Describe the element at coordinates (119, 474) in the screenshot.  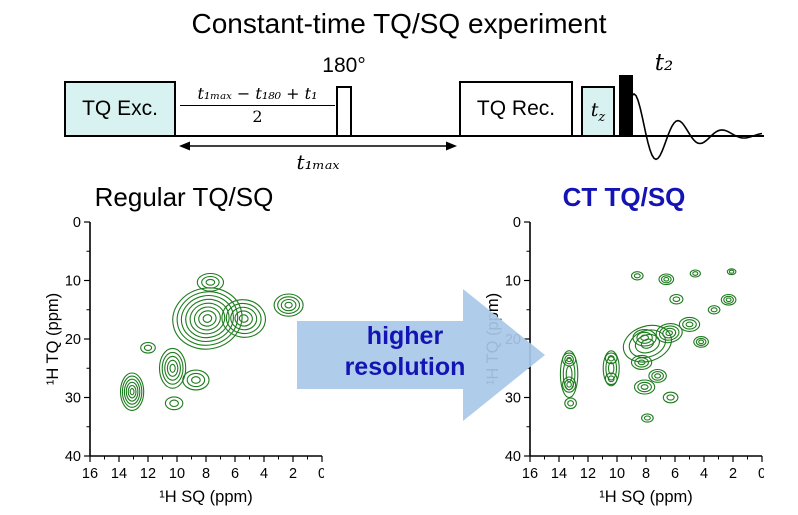
I see `x-tick-label: 14` at that location.